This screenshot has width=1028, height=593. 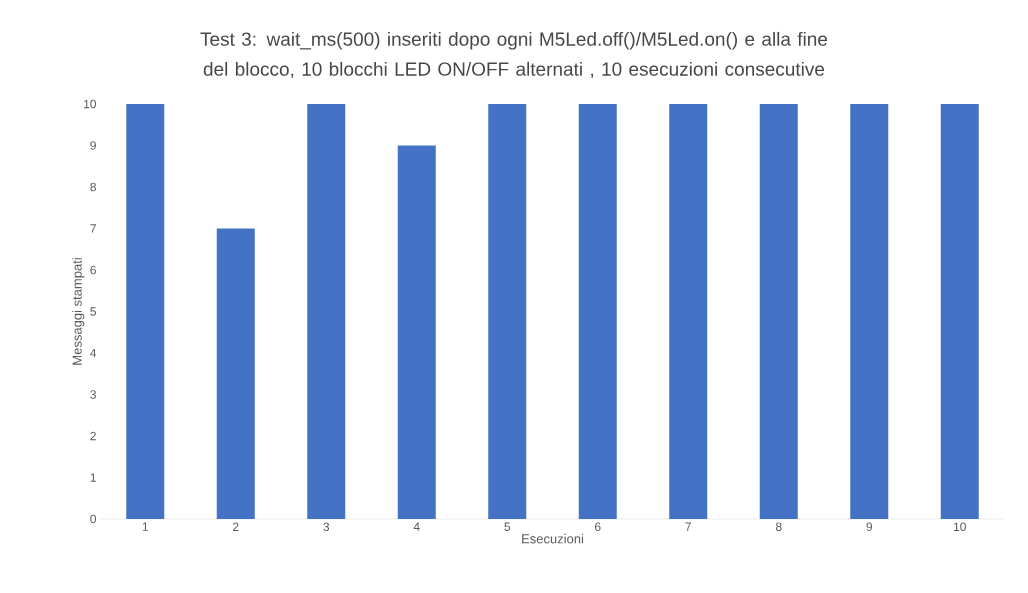 What do you see at coordinates (93, 228) in the screenshot?
I see `y-tick-label: 7` at bounding box center [93, 228].